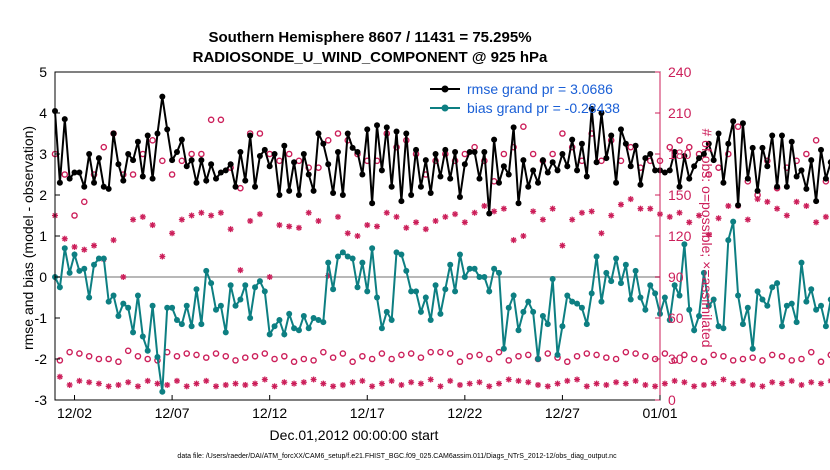 This screenshot has width=830, height=470. What do you see at coordinates (540, 89) in the screenshot?
I see `rmse-legend-label: rmse grand pr = 3.0686` at bounding box center [540, 89].